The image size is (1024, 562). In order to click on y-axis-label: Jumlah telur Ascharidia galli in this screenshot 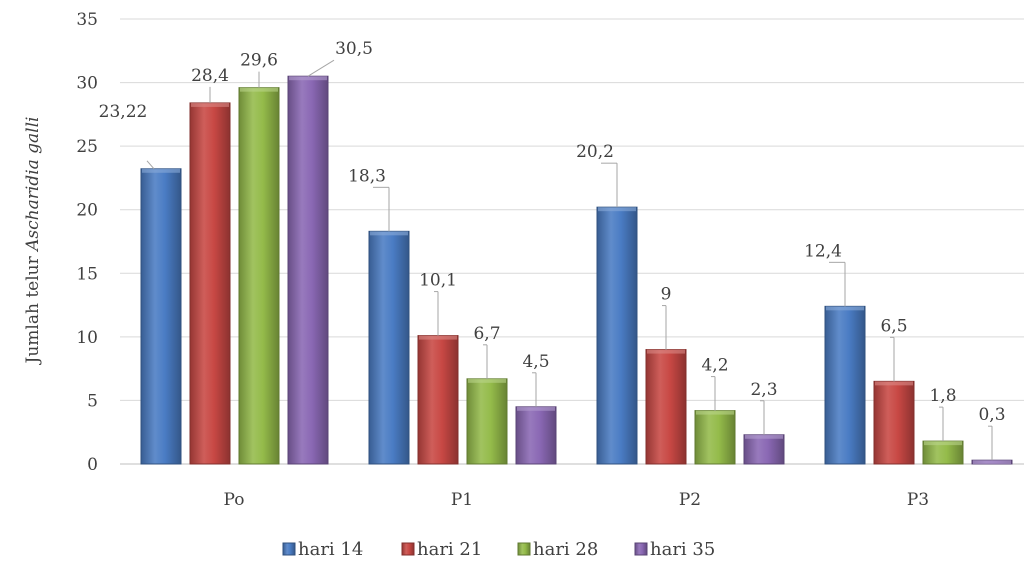, I will do `click(33, 241)`.